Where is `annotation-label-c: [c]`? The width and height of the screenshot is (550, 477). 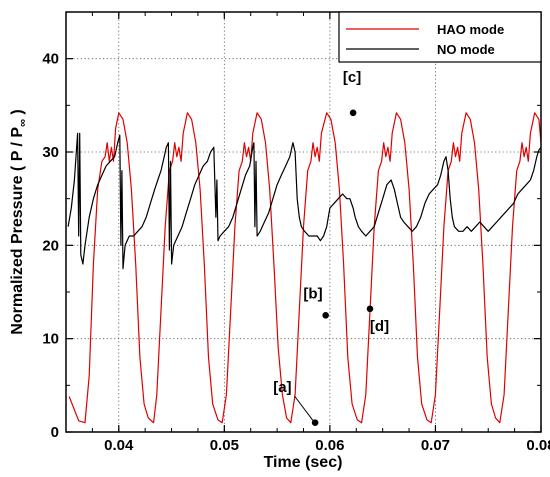
annotation-label-c: [c] is located at coordinates (352, 77).